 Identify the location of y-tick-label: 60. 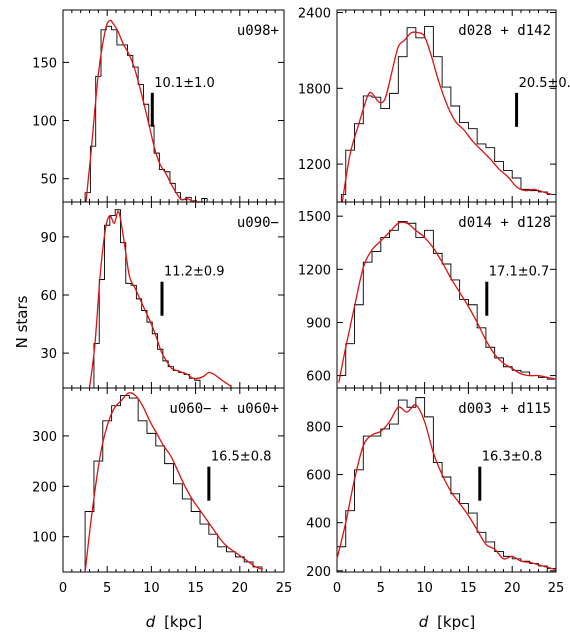
(48, 296).